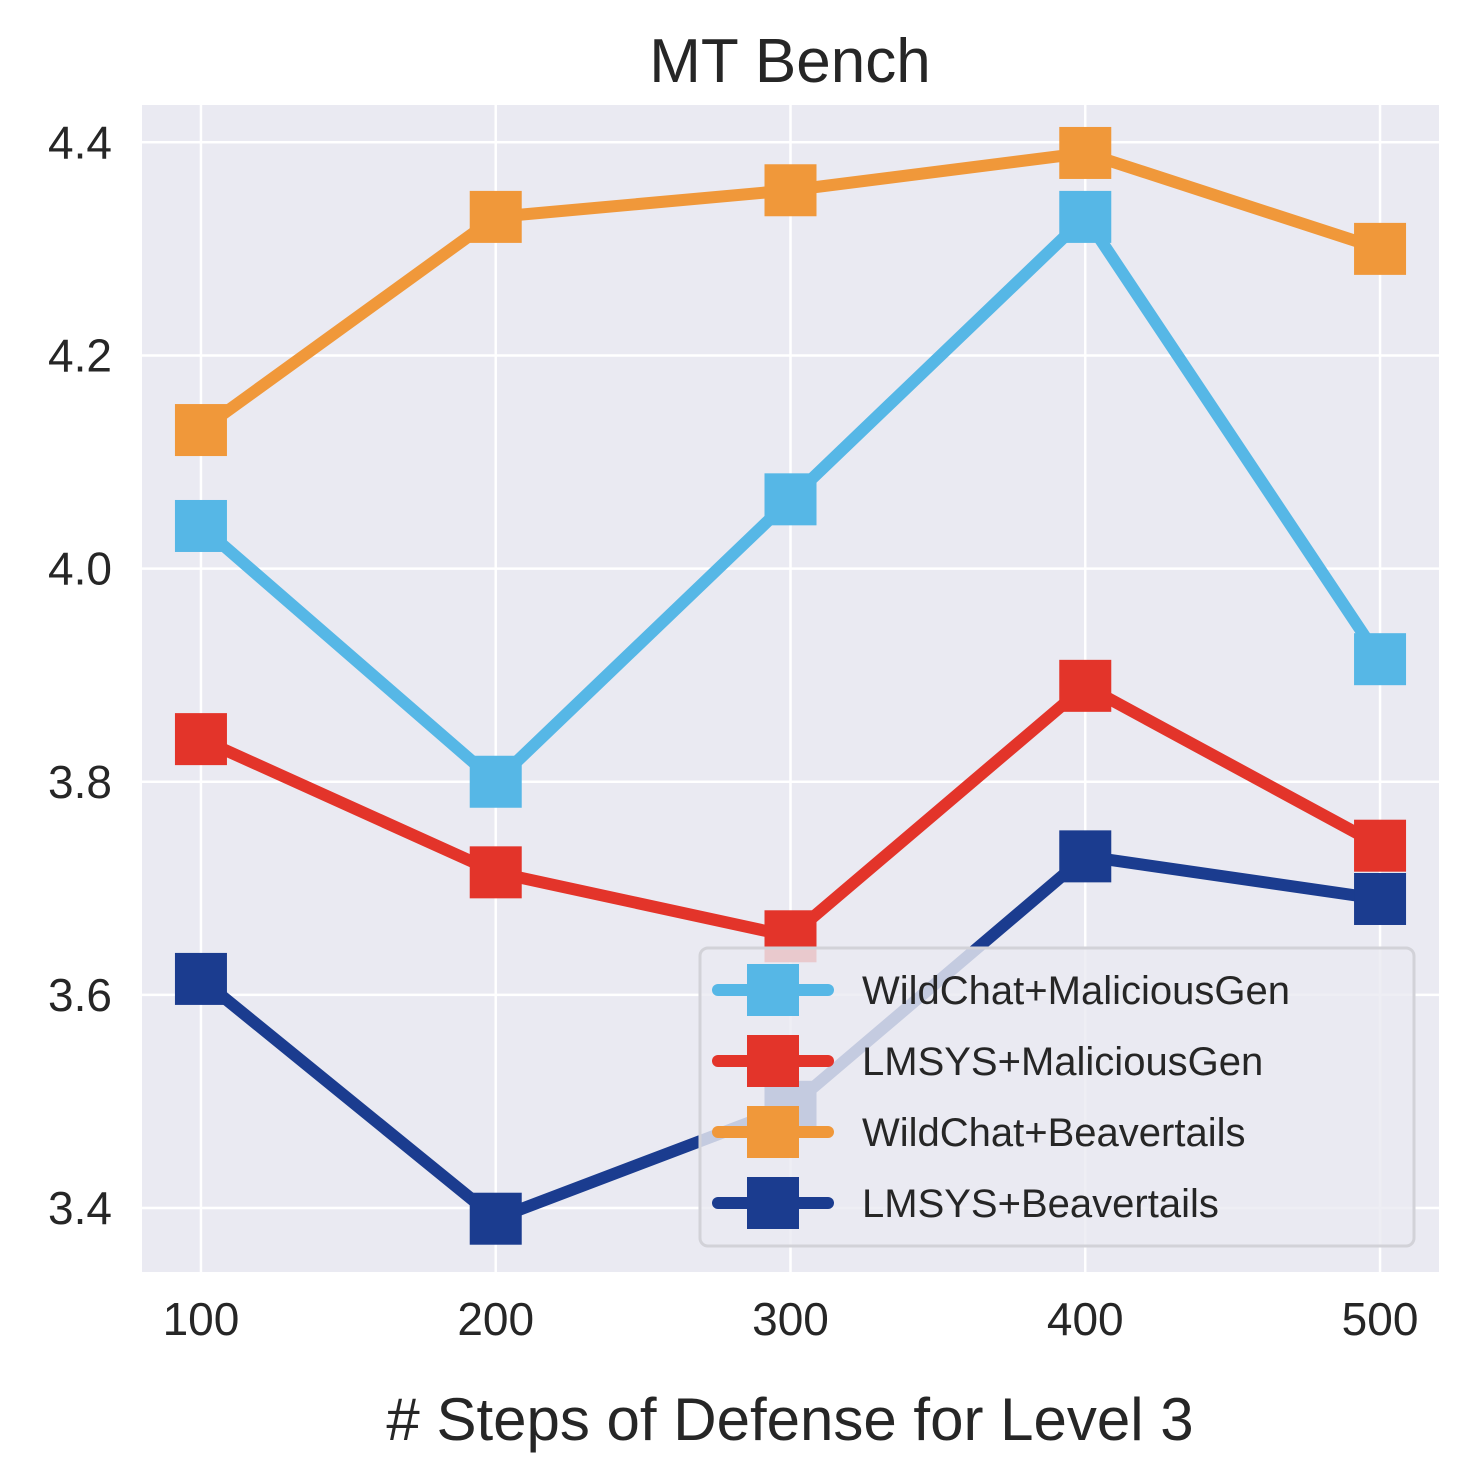 The width and height of the screenshot is (1470, 1469). Describe the element at coordinates (80, 142) in the screenshot. I see `y-tick-label: 4.4` at that location.